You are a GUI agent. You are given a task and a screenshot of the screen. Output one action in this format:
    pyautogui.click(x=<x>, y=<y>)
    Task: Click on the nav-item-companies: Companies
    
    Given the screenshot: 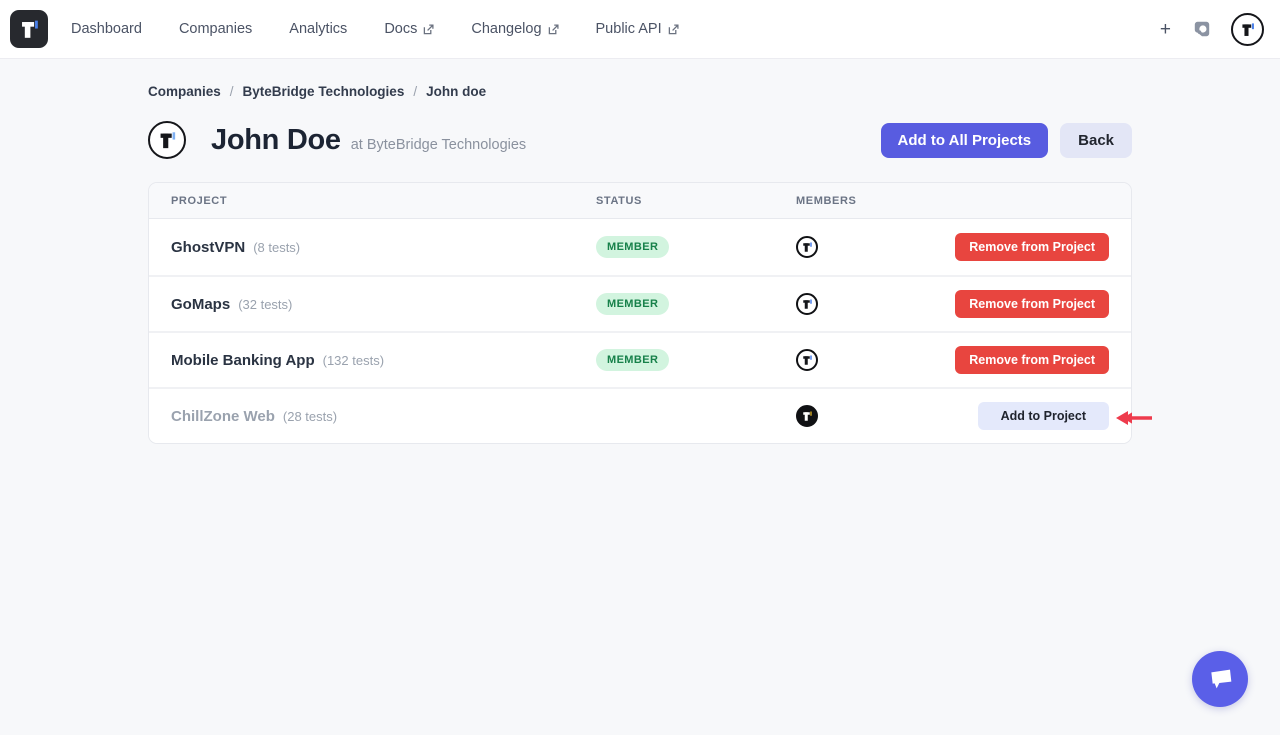 What is the action you would take?
    pyautogui.click(x=215, y=29)
    